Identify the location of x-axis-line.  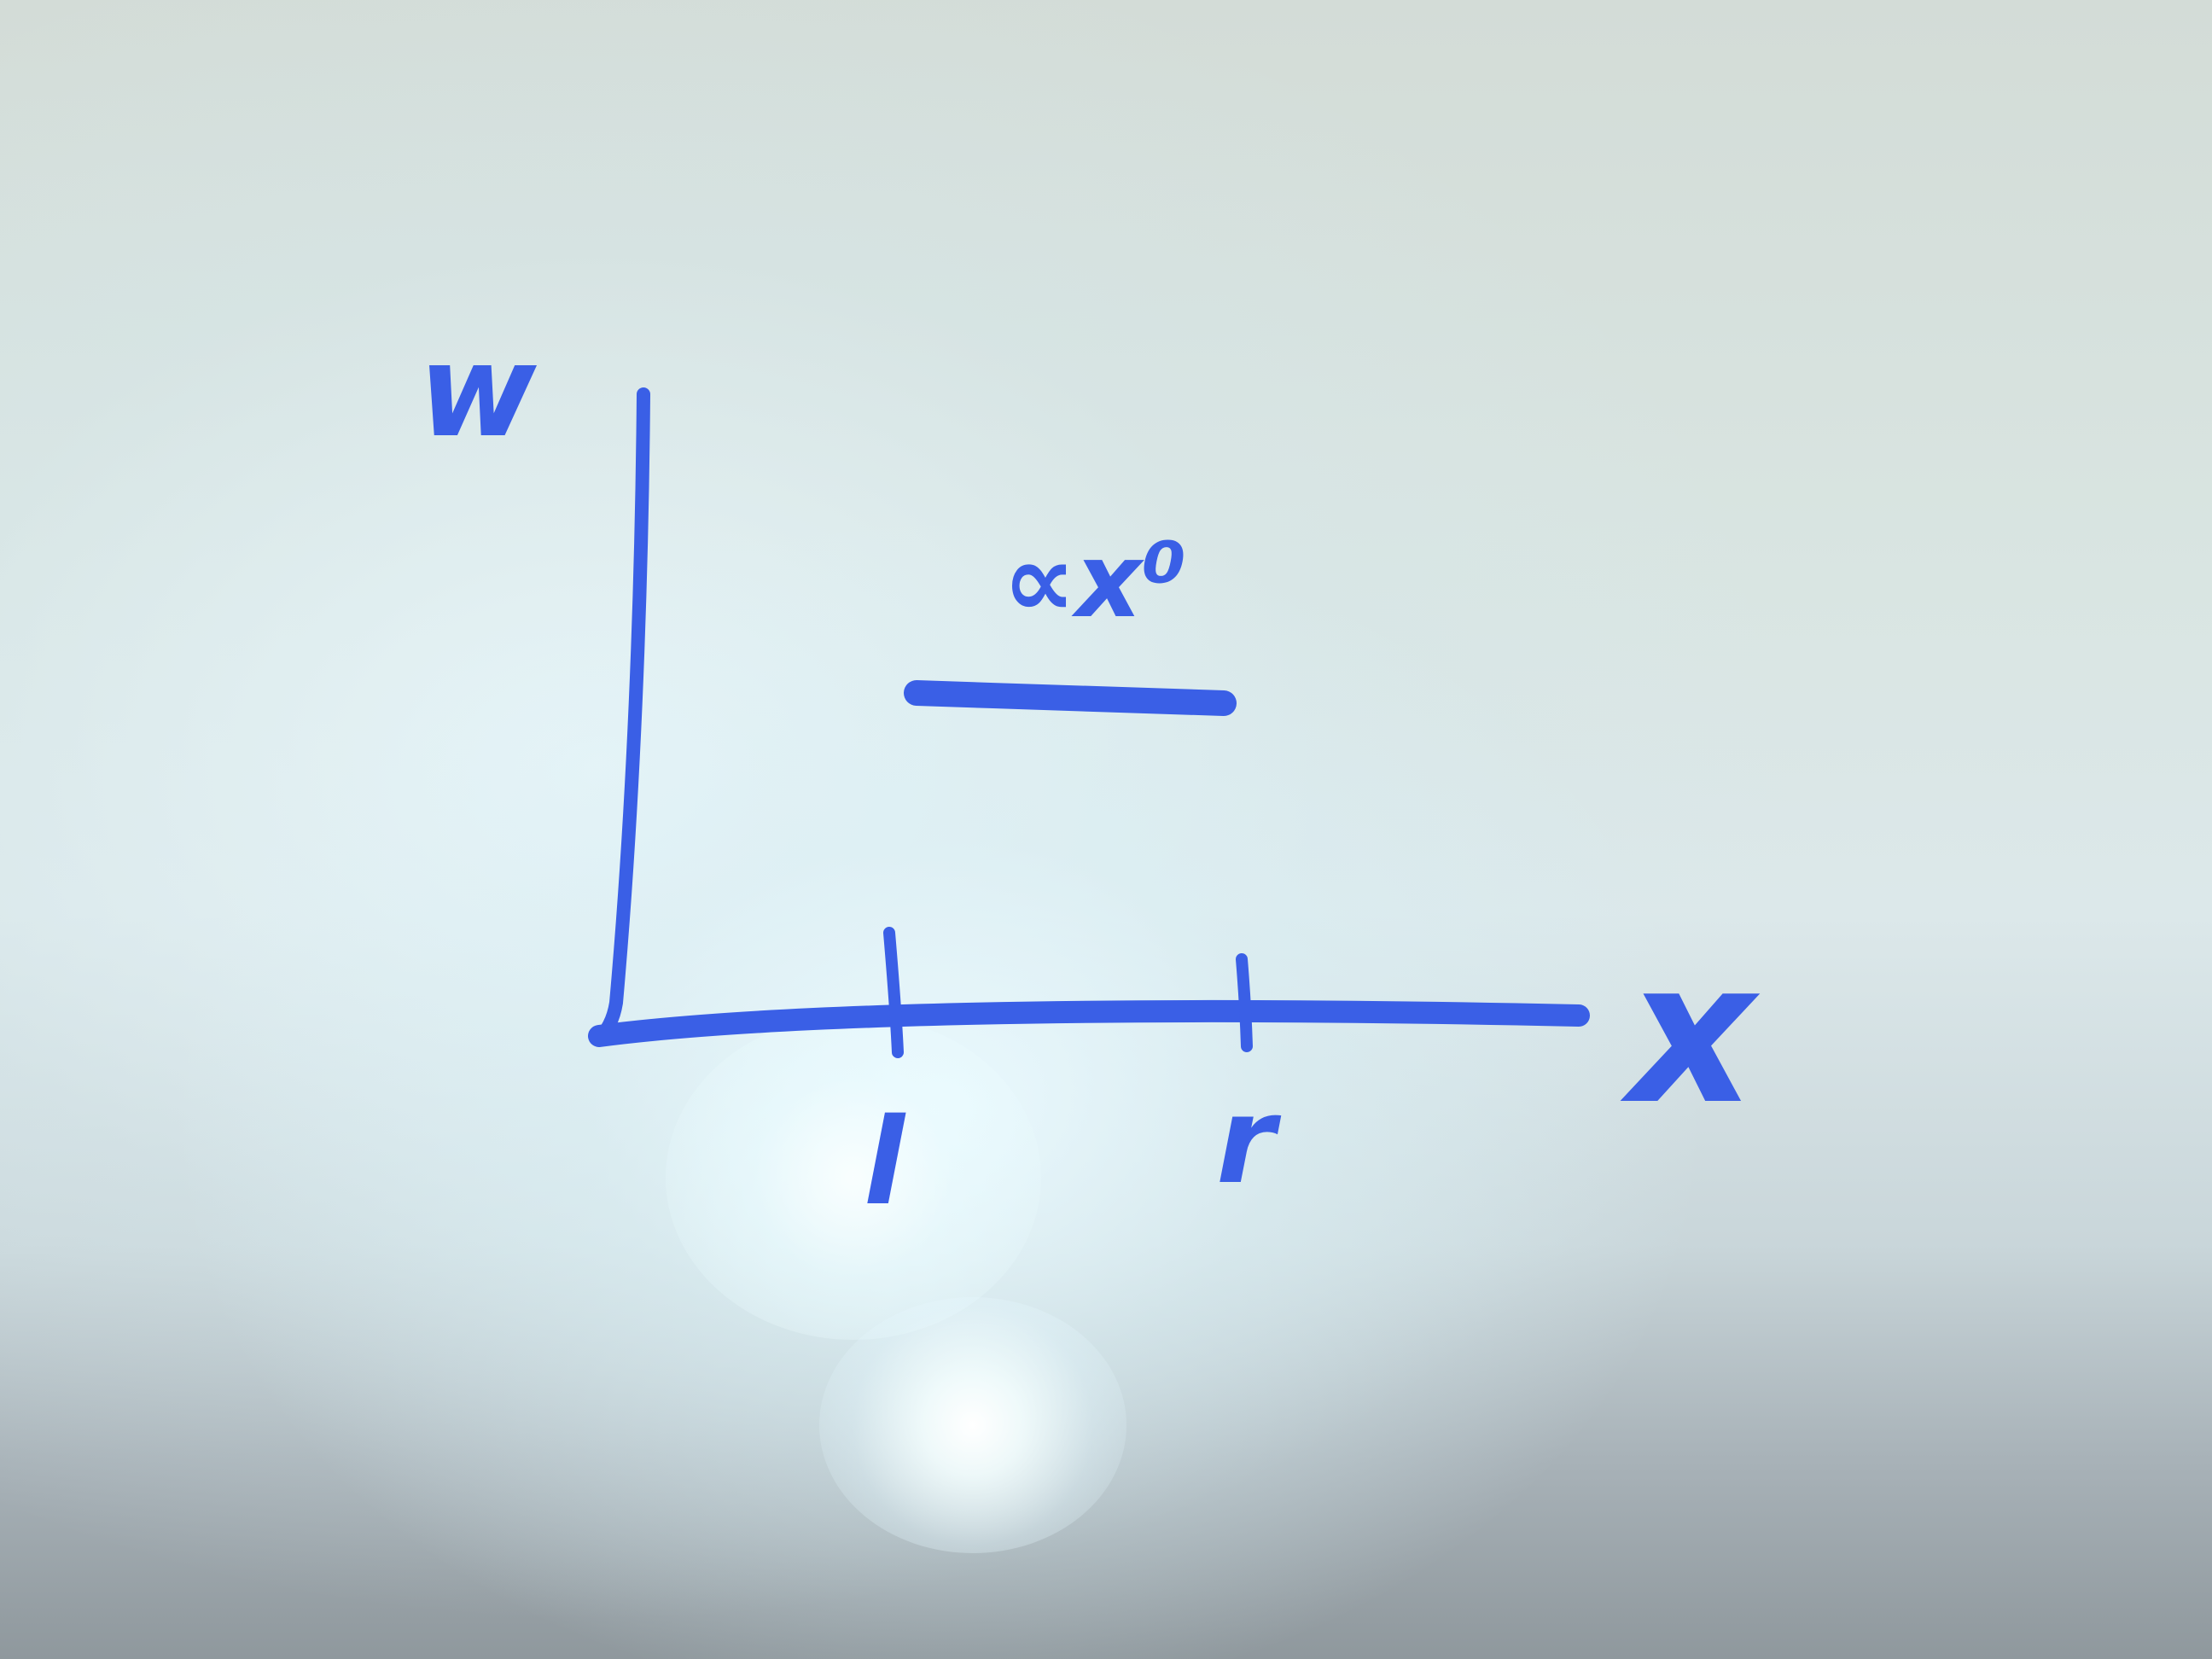
(1089, 1023).